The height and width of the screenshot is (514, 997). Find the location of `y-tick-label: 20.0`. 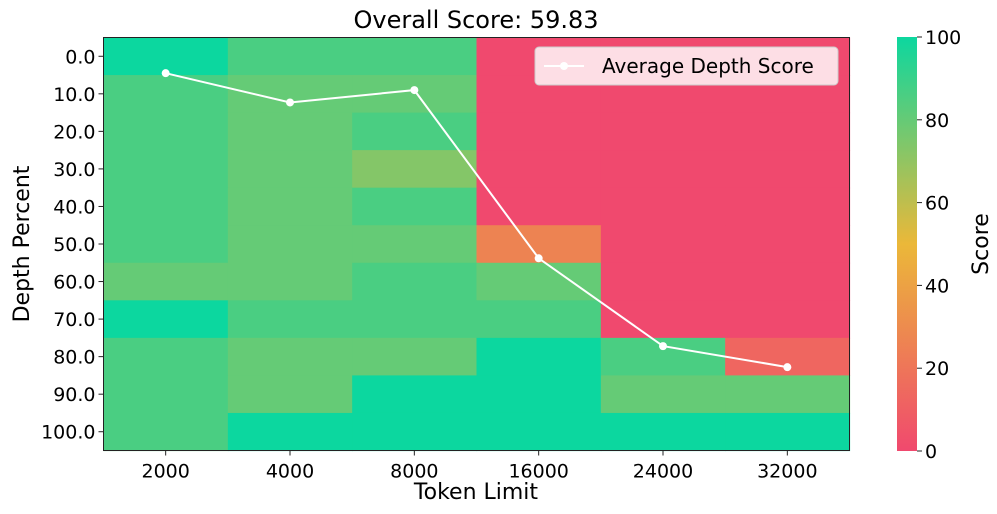

y-tick-label: 20.0 is located at coordinates (74, 132).